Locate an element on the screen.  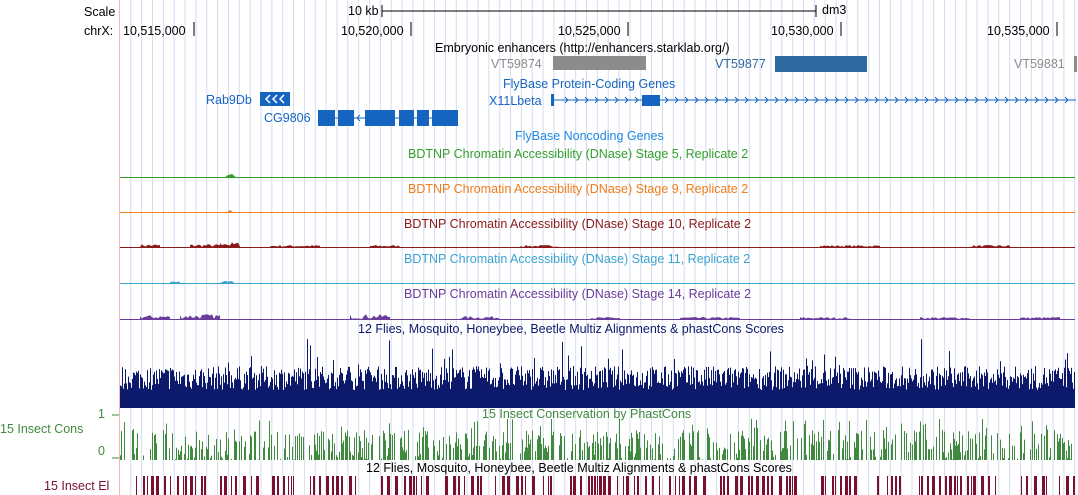
scale-bar-label: 10 kb is located at coordinates (363, 11).